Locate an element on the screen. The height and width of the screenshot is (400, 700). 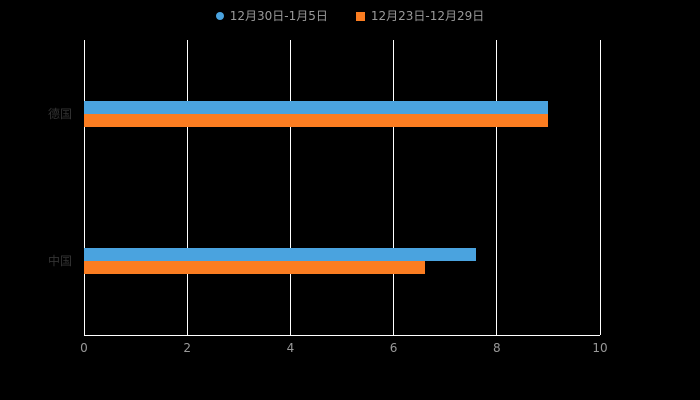
x-axis: 0 2 4 6 8 10 is located at coordinates (343, 349).